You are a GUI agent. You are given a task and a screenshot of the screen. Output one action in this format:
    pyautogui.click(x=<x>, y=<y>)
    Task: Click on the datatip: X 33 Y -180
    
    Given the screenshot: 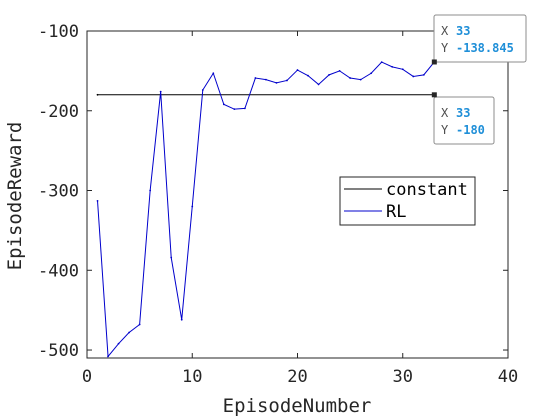 What is the action you would take?
    pyautogui.click(x=463, y=118)
    